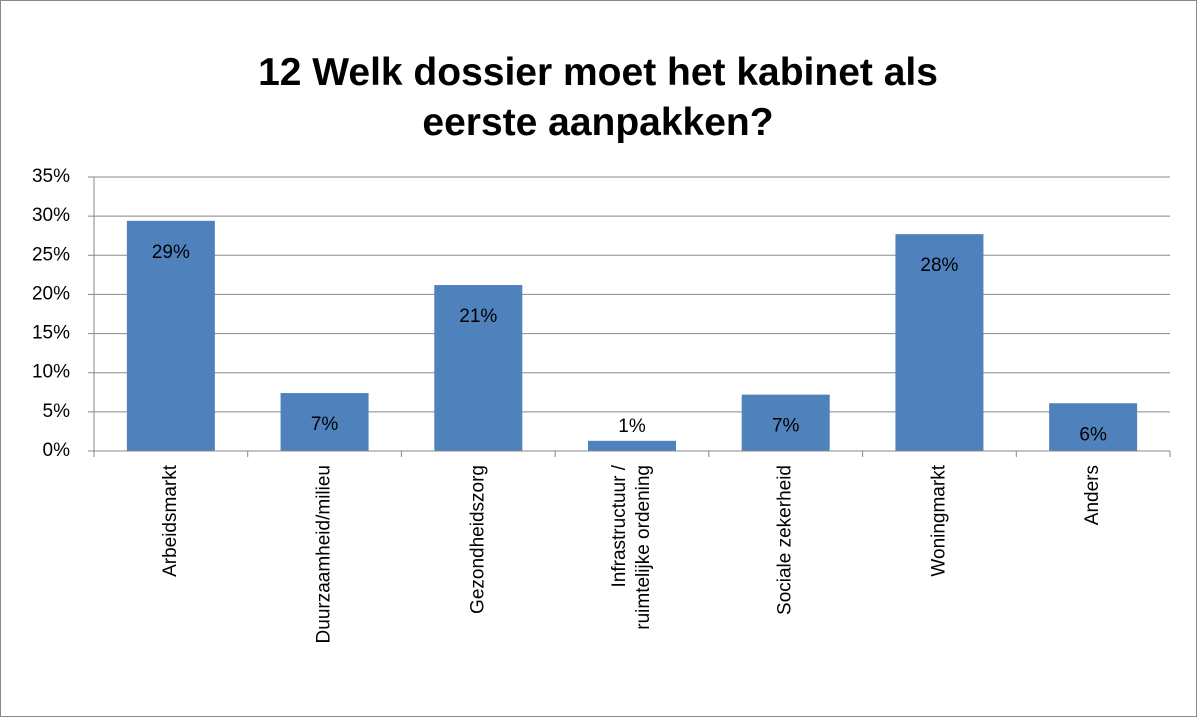 This screenshot has height=717, width=1197. What do you see at coordinates (478, 316) in the screenshot?
I see `data-label: 21%` at bounding box center [478, 316].